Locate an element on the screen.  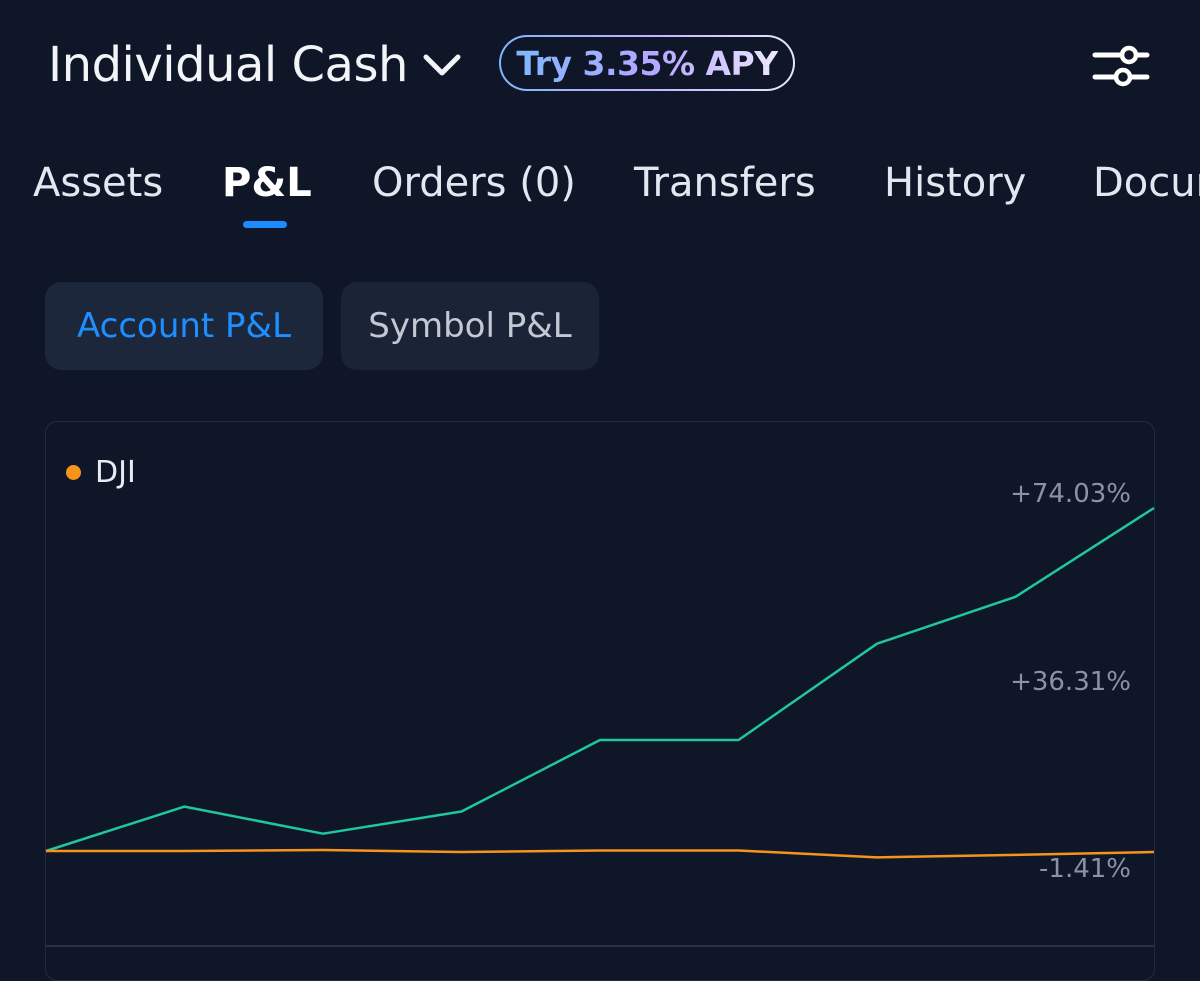
tab-history: History is located at coordinates (955, 183).